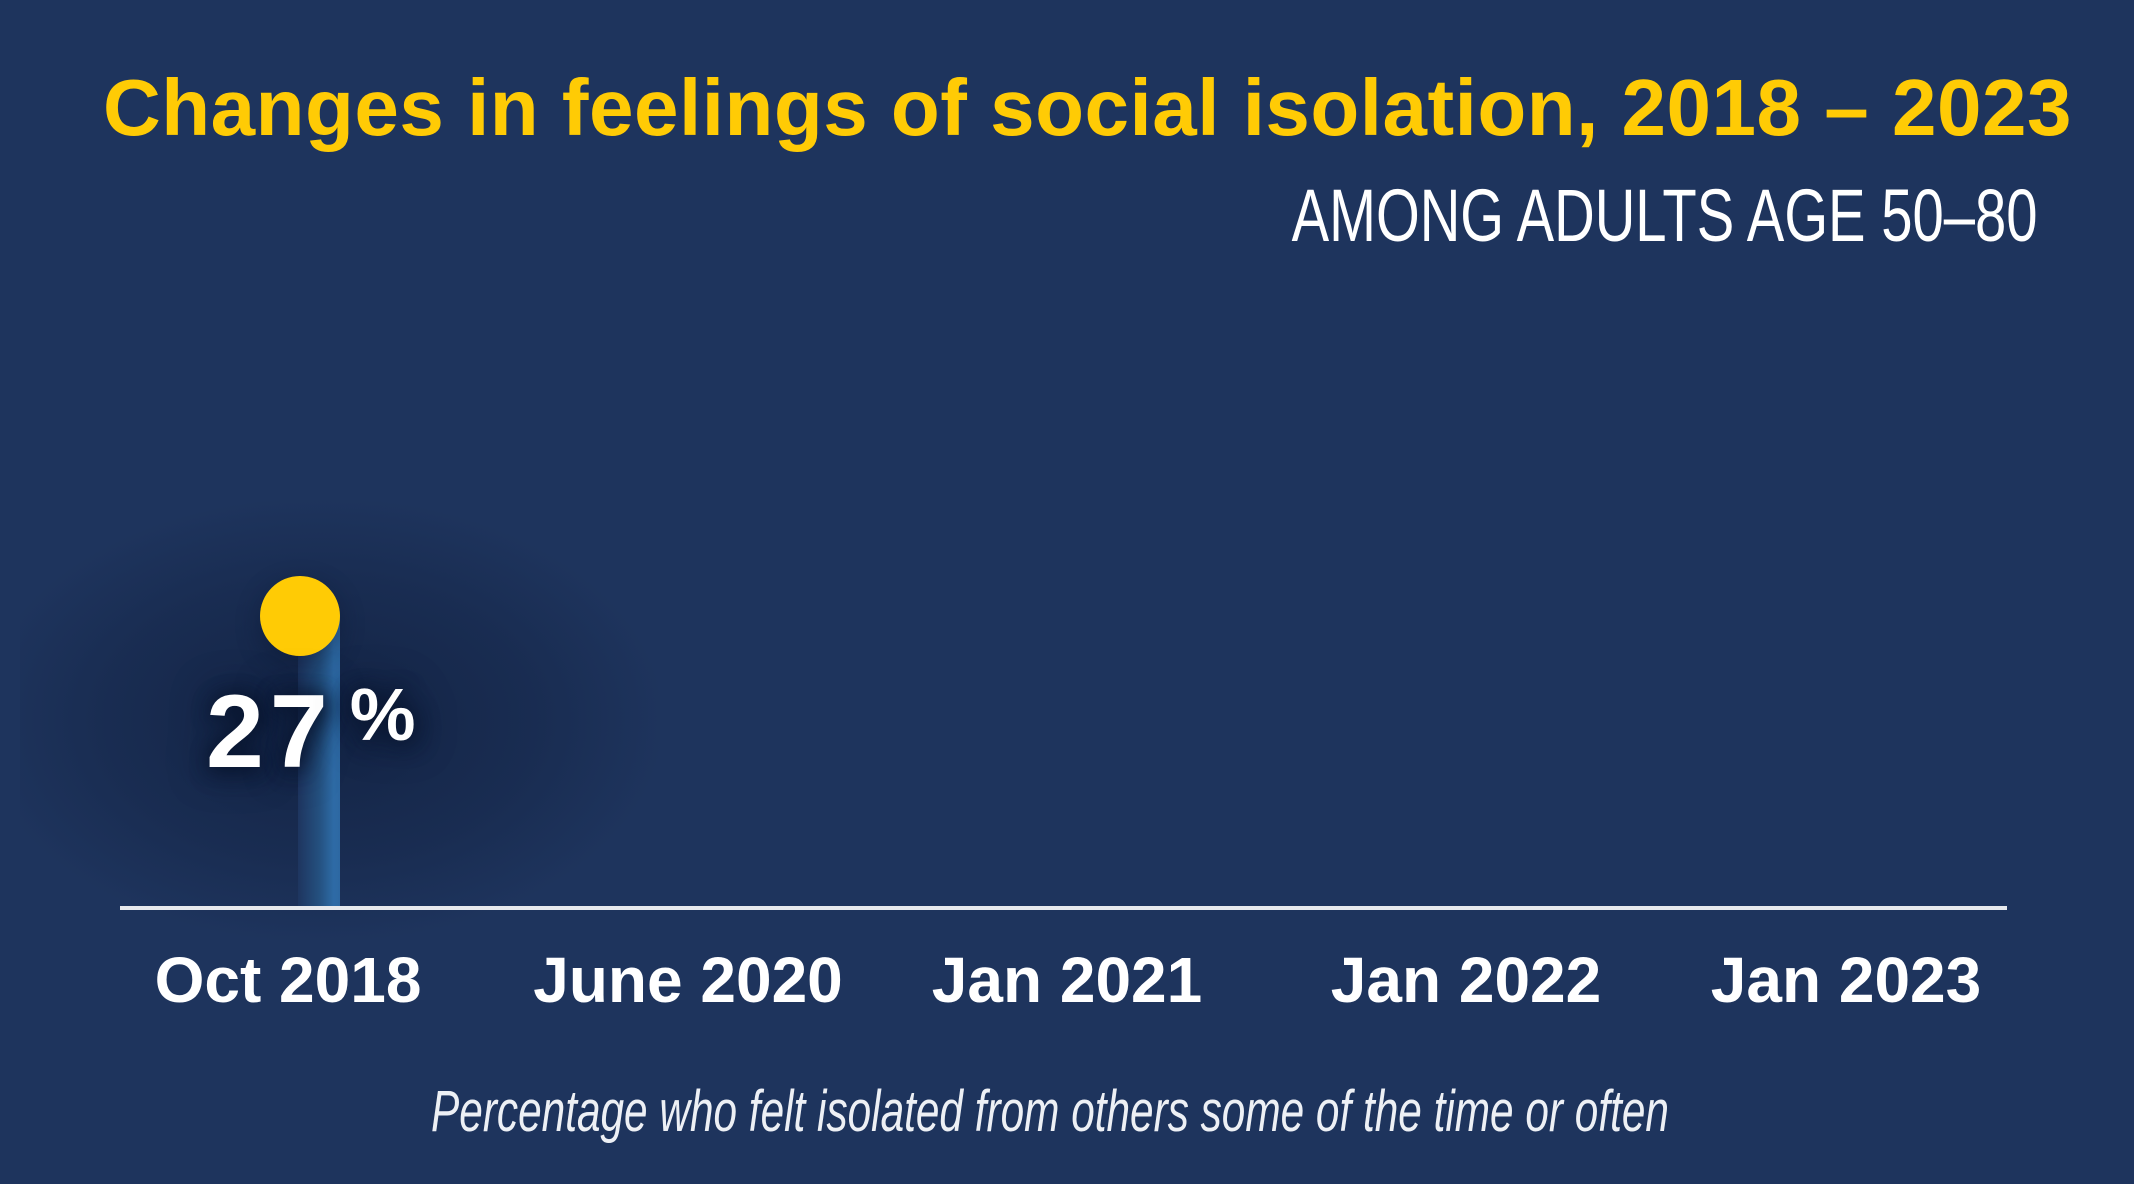 The height and width of the screenshot is (1184, 2134). I want to click on data-point-value: 27 %, so click(311, 731).